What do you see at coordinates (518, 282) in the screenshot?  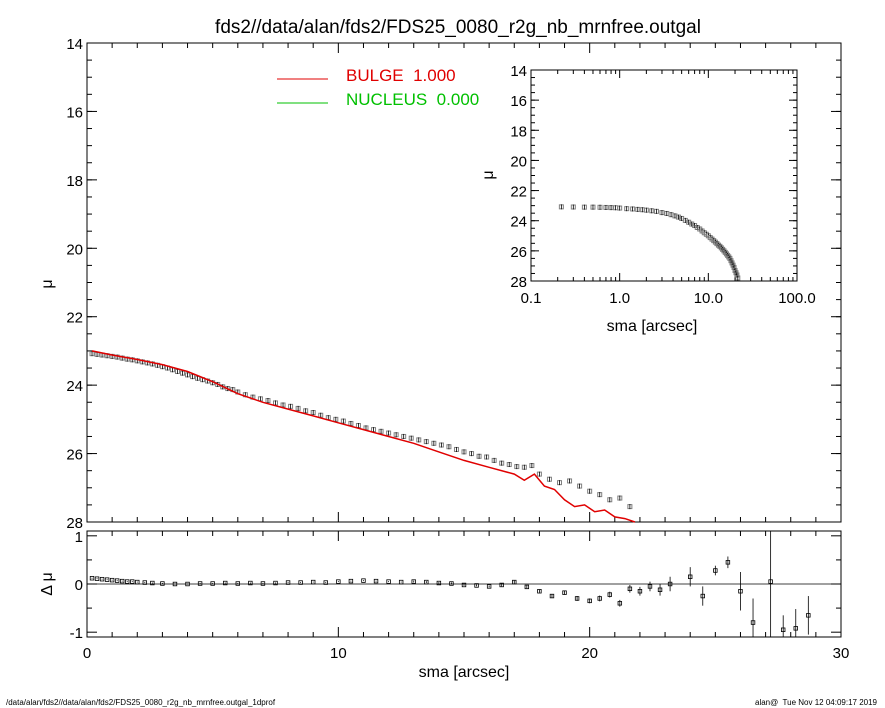 I see `inset-y-tick-label: 28` at bounding box center [518, 282].